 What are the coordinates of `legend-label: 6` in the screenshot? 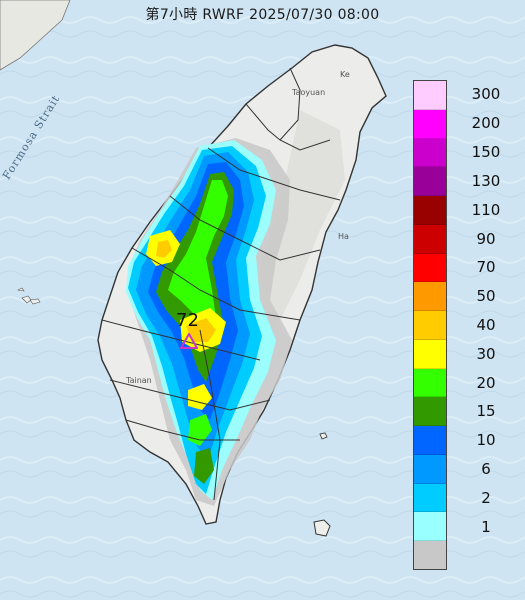 It's located at (486, 469).